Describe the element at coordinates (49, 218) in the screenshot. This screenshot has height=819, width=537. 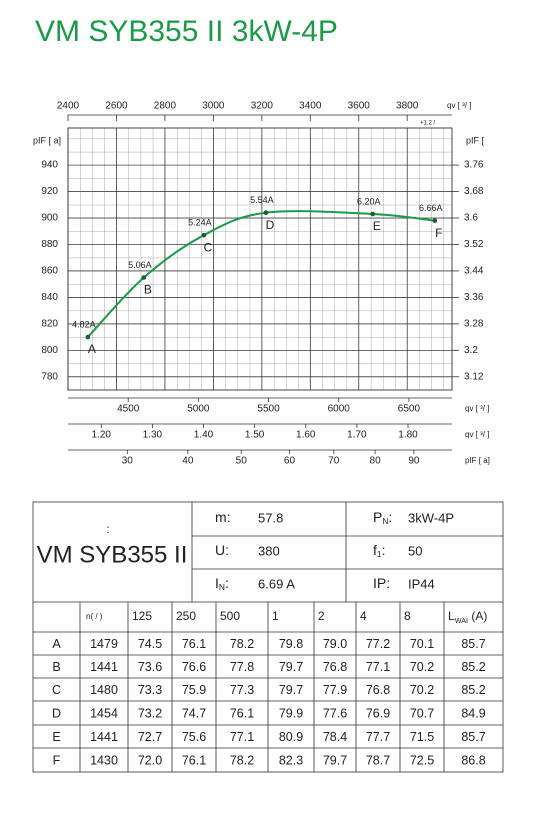
I see `y-tick-label: 900` at that location.